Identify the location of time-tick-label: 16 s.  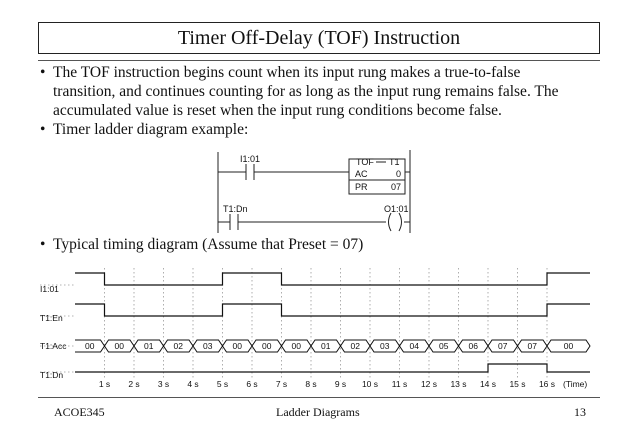
(547, 384).